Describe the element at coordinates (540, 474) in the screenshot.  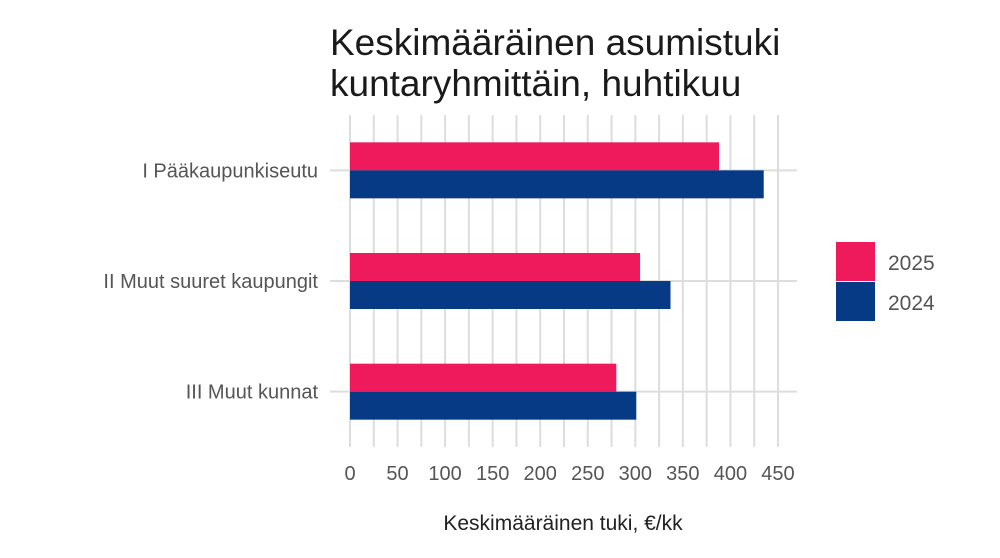
I see `x-tick-label: 200` at that location.